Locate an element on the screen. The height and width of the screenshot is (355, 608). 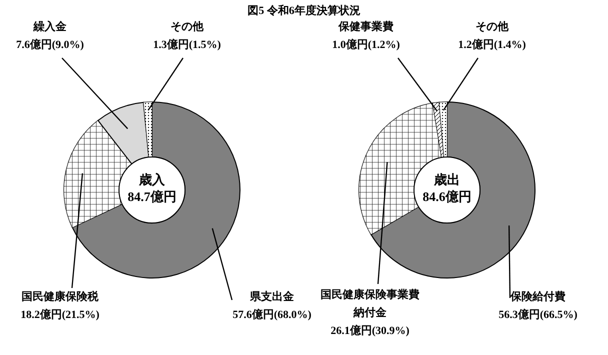
slice-label: 保健事業費 is located at coordinates (366, 26).